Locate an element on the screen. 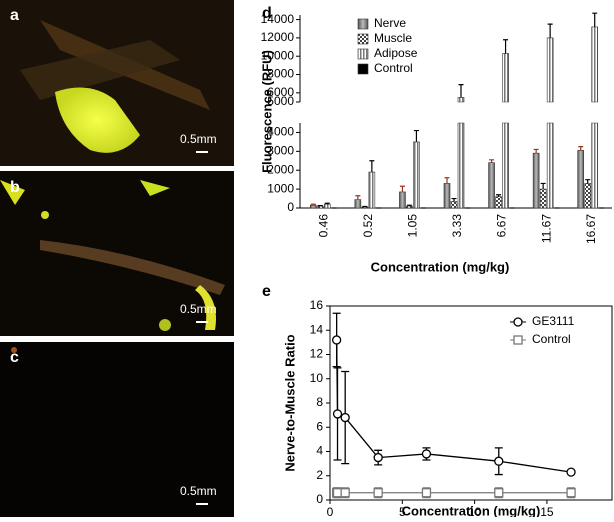  y-tick-label: 4000 is located at coordinates (280, 132).